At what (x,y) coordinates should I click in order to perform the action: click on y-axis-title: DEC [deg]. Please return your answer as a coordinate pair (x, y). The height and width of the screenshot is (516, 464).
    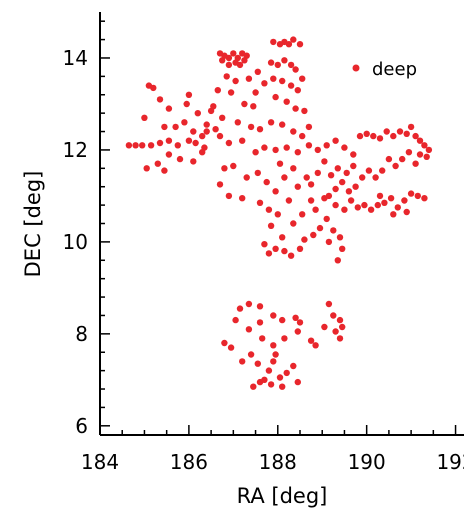
    Looking at the image, I should click on (33, 224).